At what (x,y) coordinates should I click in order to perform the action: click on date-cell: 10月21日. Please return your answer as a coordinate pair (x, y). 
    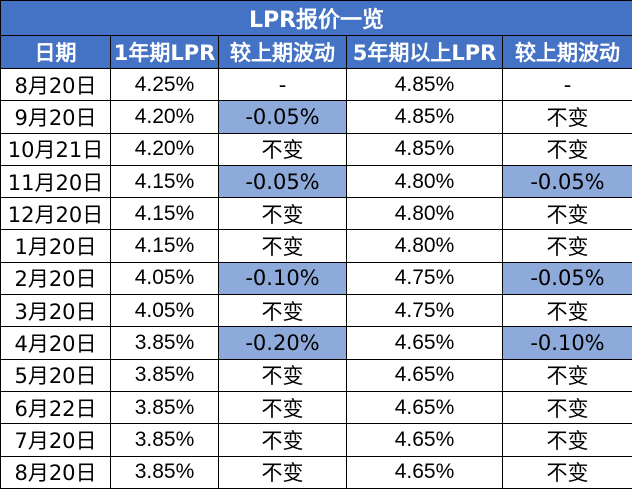
    Looking at the image, I should click on (55, 149).